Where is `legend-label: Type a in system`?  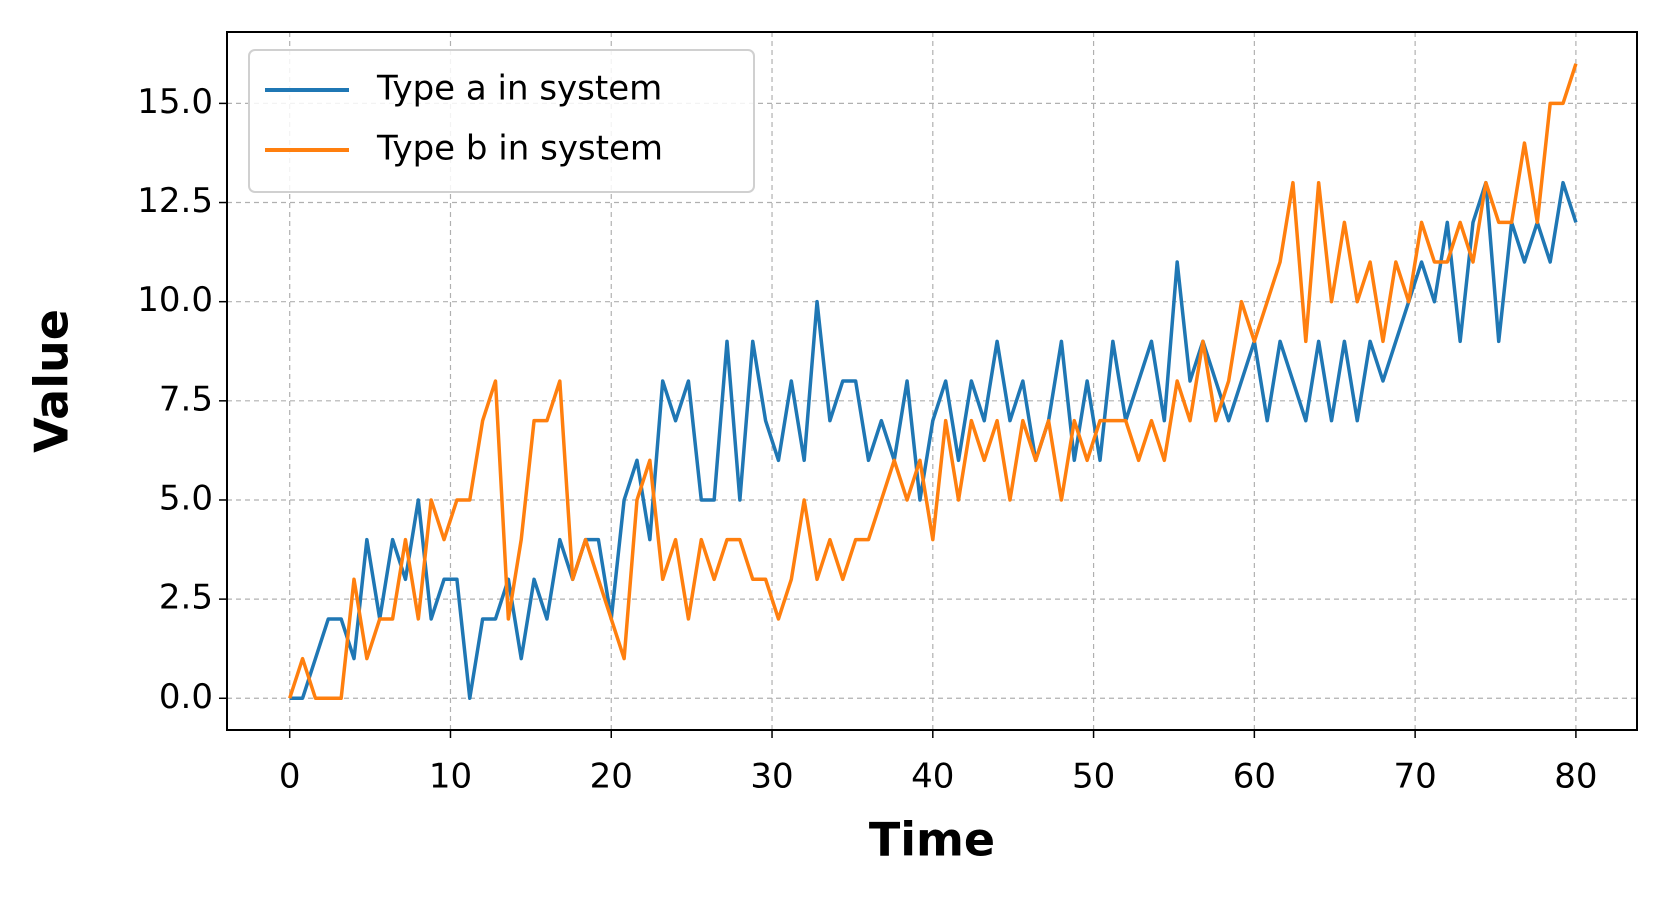
legend-label: Type a in system is located at coordinates (519, 89).